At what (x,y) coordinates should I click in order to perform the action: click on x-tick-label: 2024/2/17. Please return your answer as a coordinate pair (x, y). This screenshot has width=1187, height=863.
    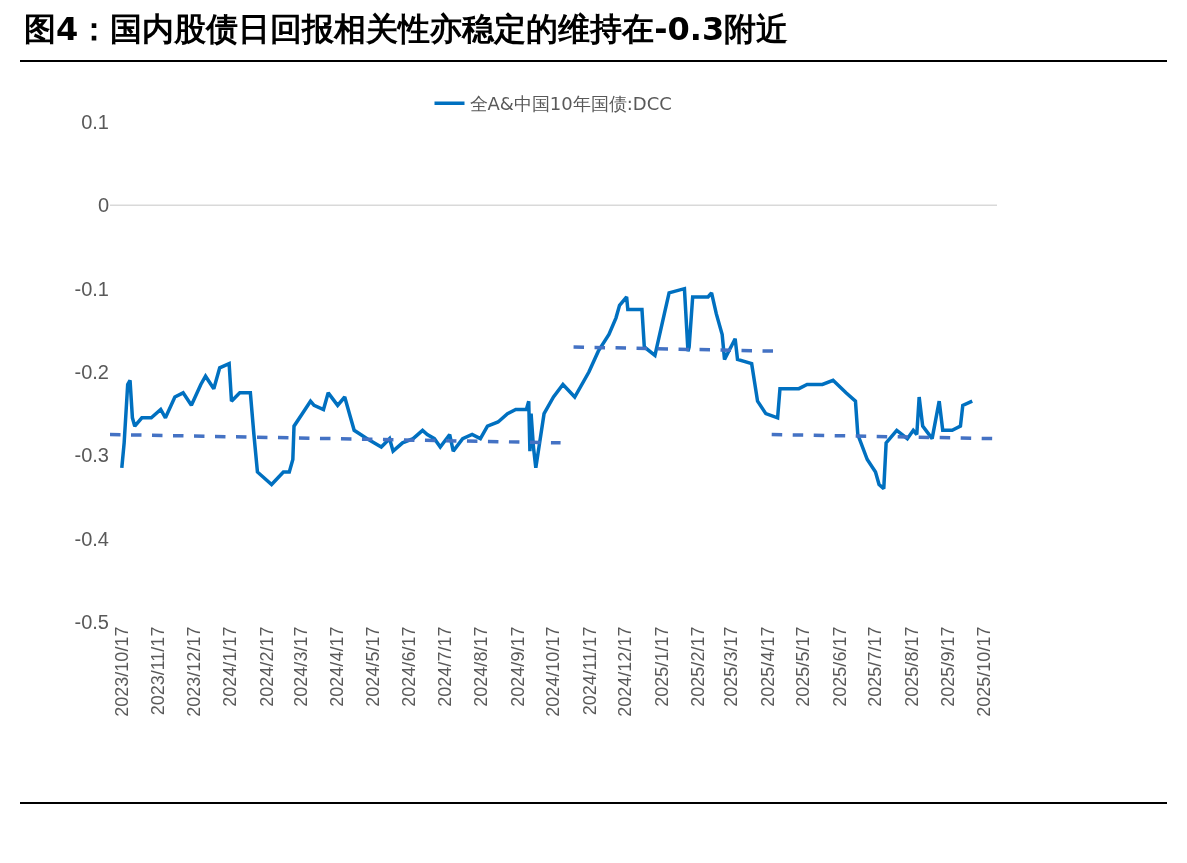
    Looking at the image, I should click on (266, 666).